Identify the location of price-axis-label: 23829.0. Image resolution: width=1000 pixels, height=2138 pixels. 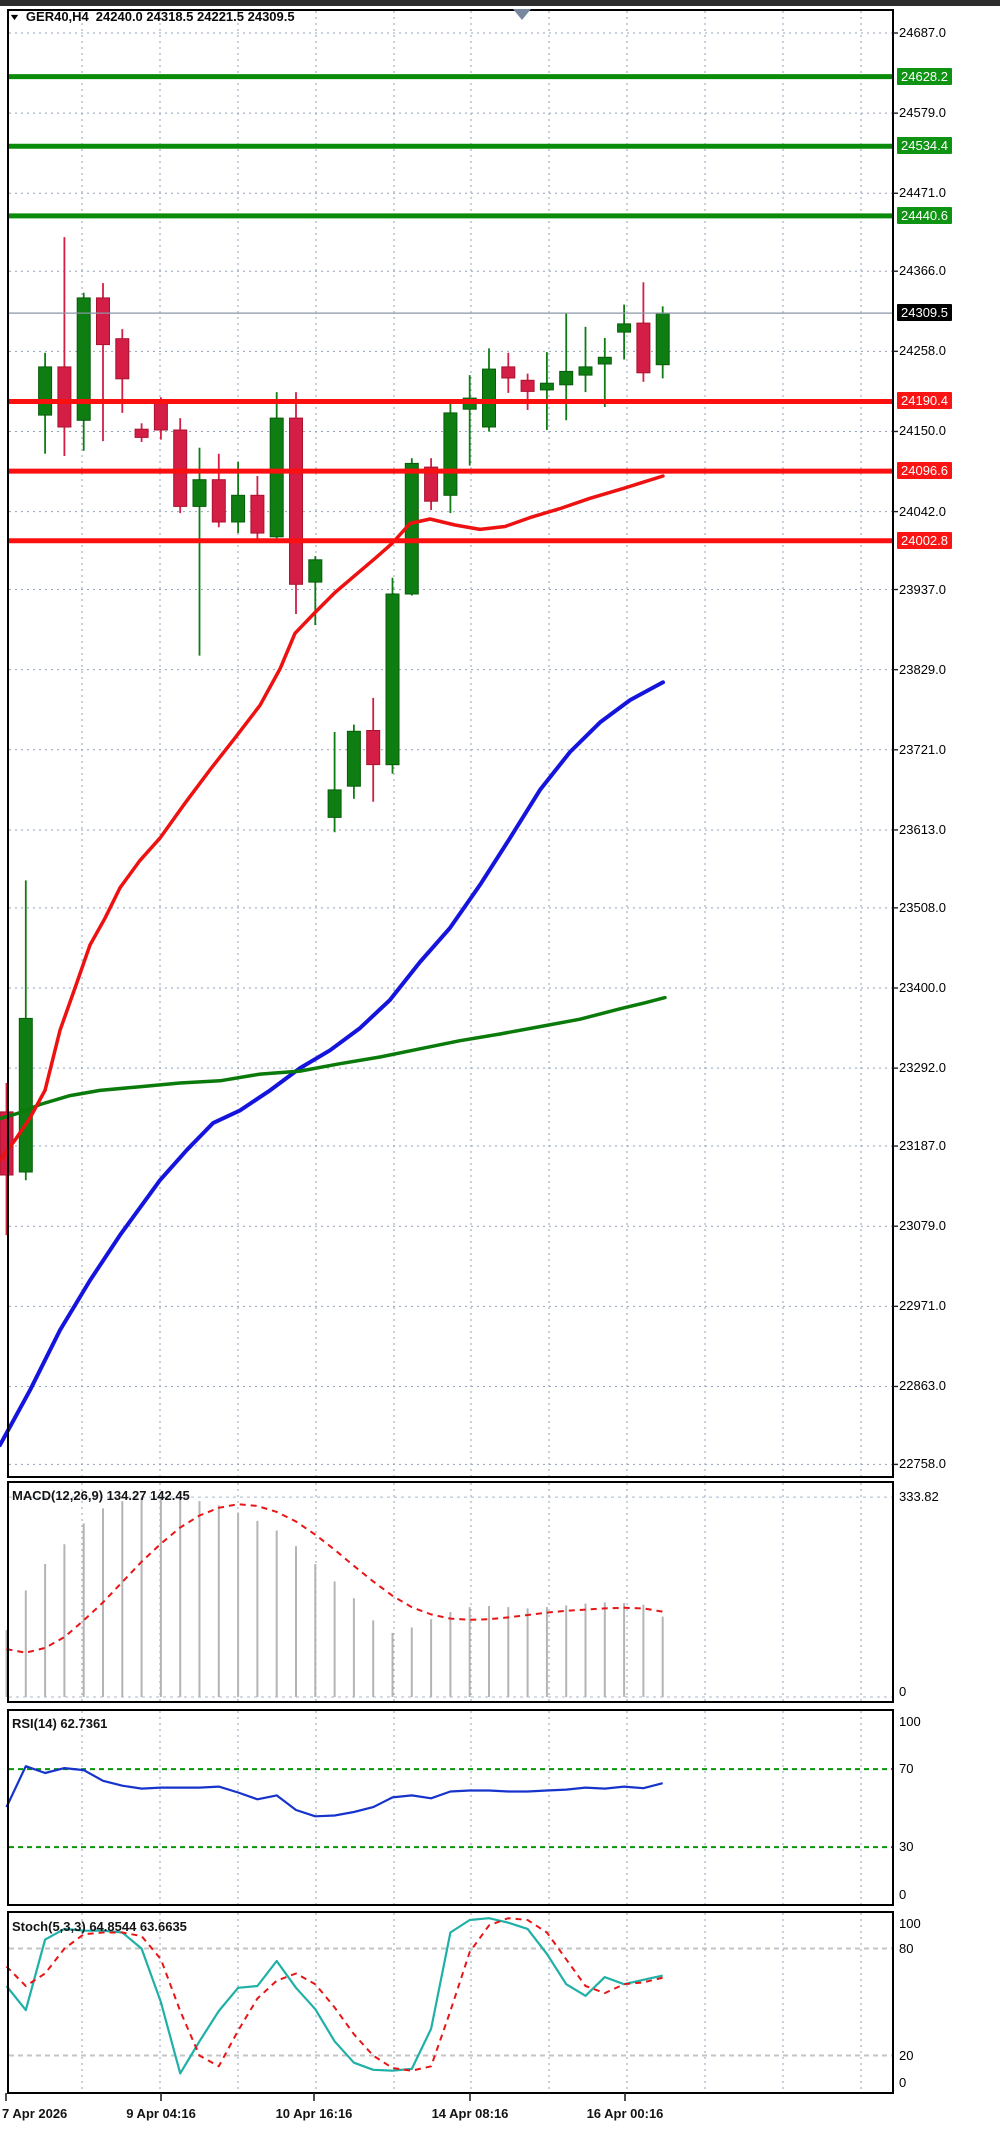
(922, 669).